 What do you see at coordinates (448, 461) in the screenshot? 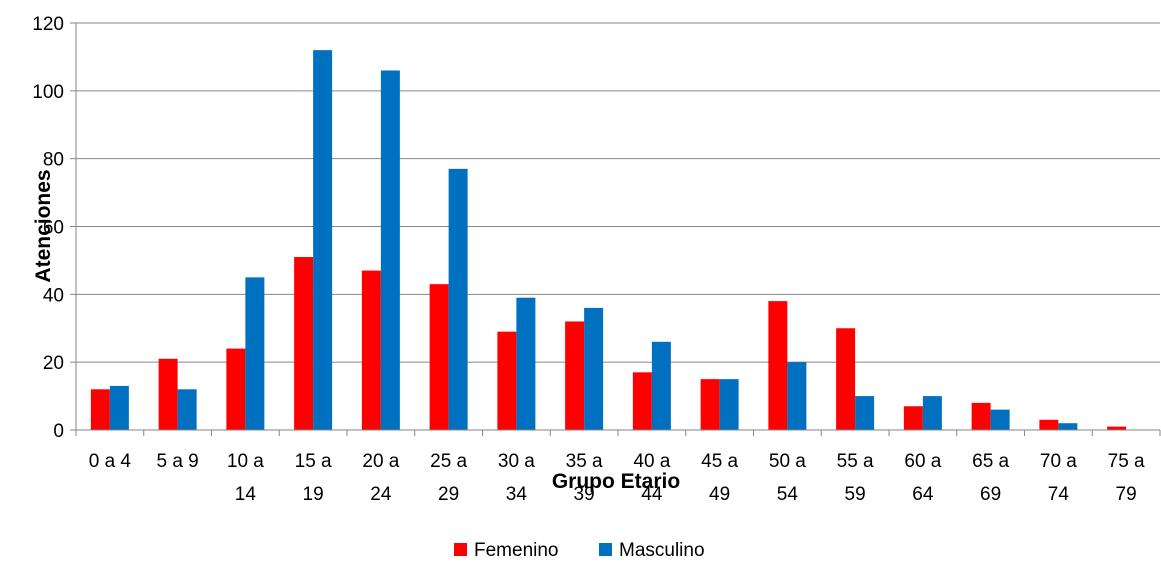
I see `x-tick-label: 25 a` at bounding box center [448, 461].